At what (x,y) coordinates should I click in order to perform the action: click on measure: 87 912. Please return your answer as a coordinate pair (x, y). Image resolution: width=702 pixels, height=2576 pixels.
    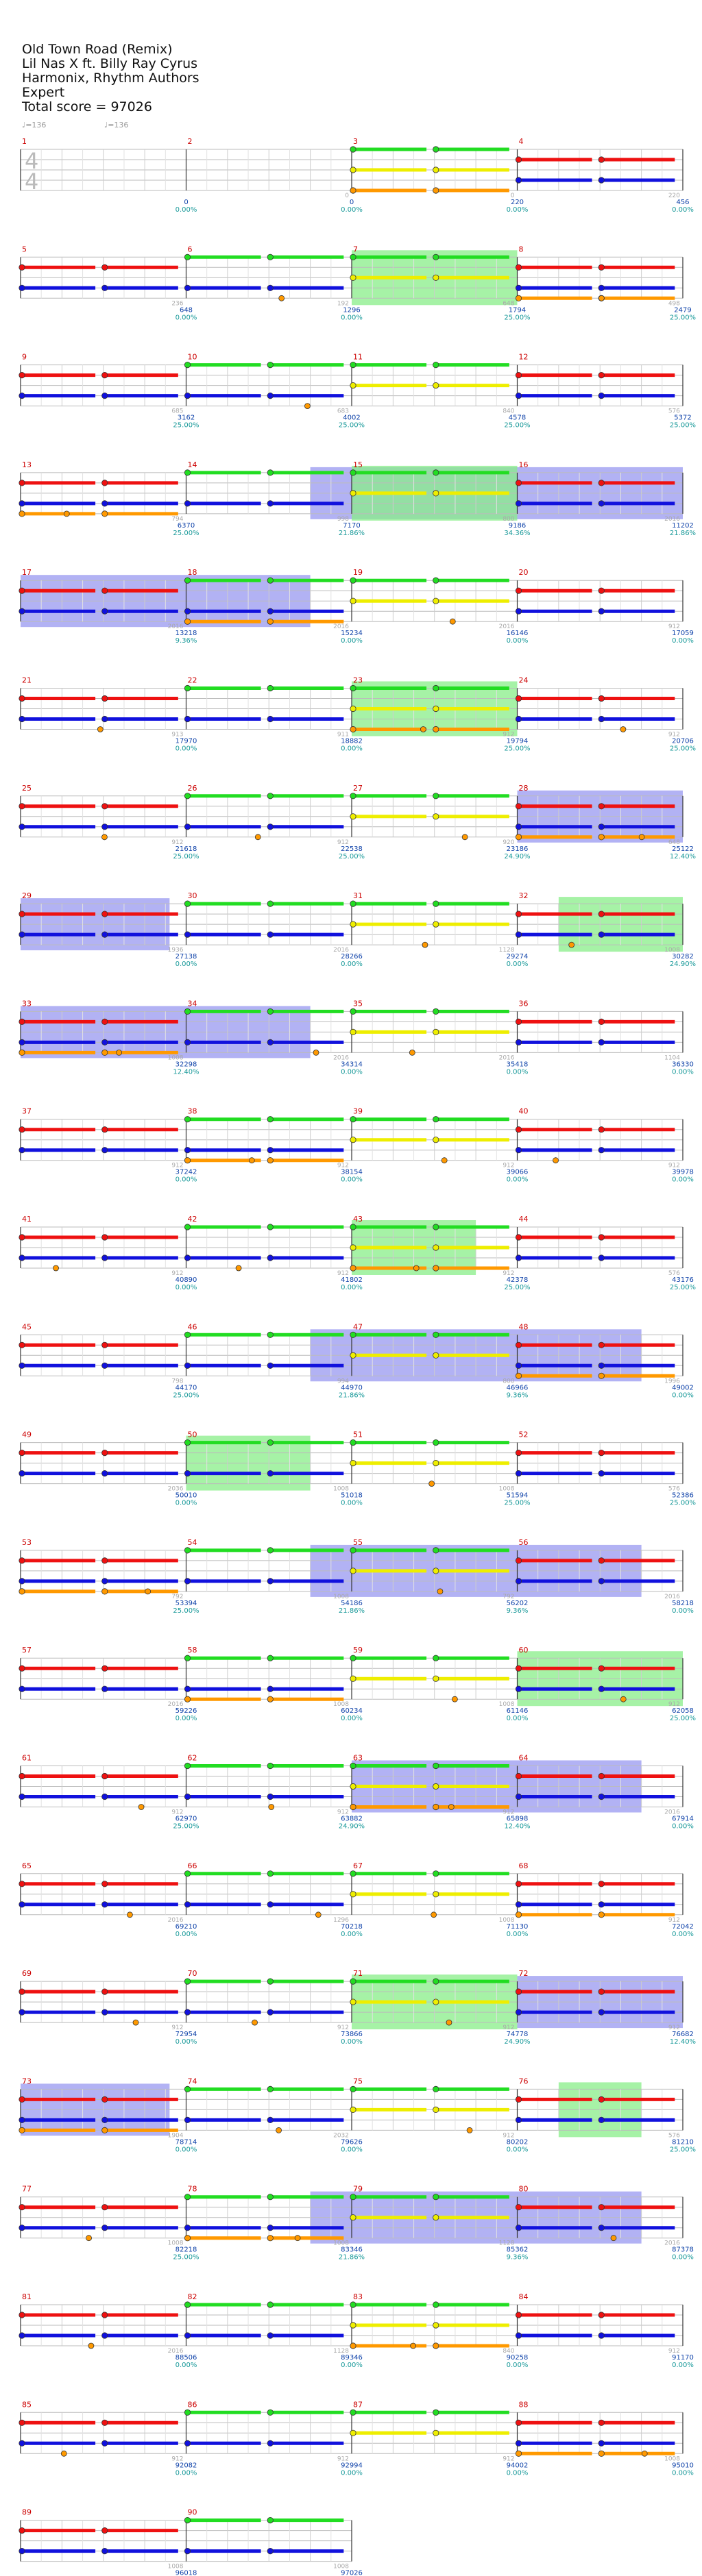
    Looking at the image, I should click on (434, 2431).